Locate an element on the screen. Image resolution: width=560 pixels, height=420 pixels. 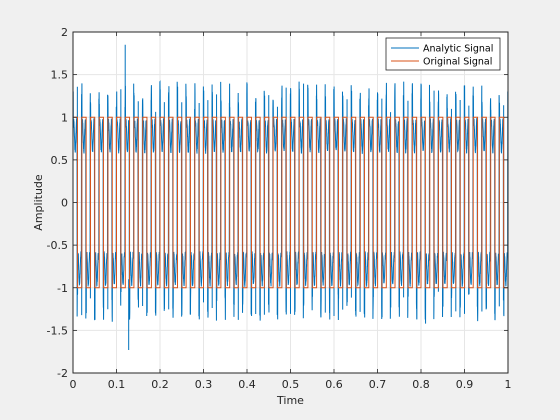
y-tick-label-1: -1.5 is located at coordinates (57, 330).